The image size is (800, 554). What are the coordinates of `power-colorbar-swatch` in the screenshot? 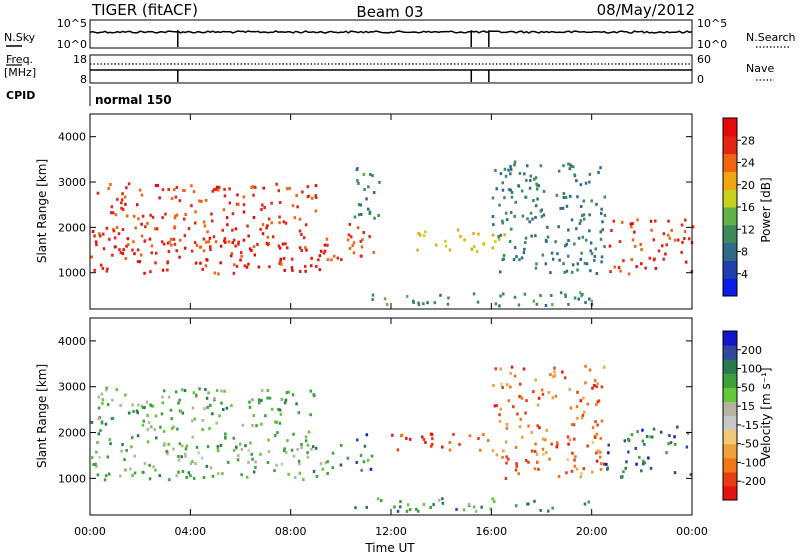 It's located at (730, 216).